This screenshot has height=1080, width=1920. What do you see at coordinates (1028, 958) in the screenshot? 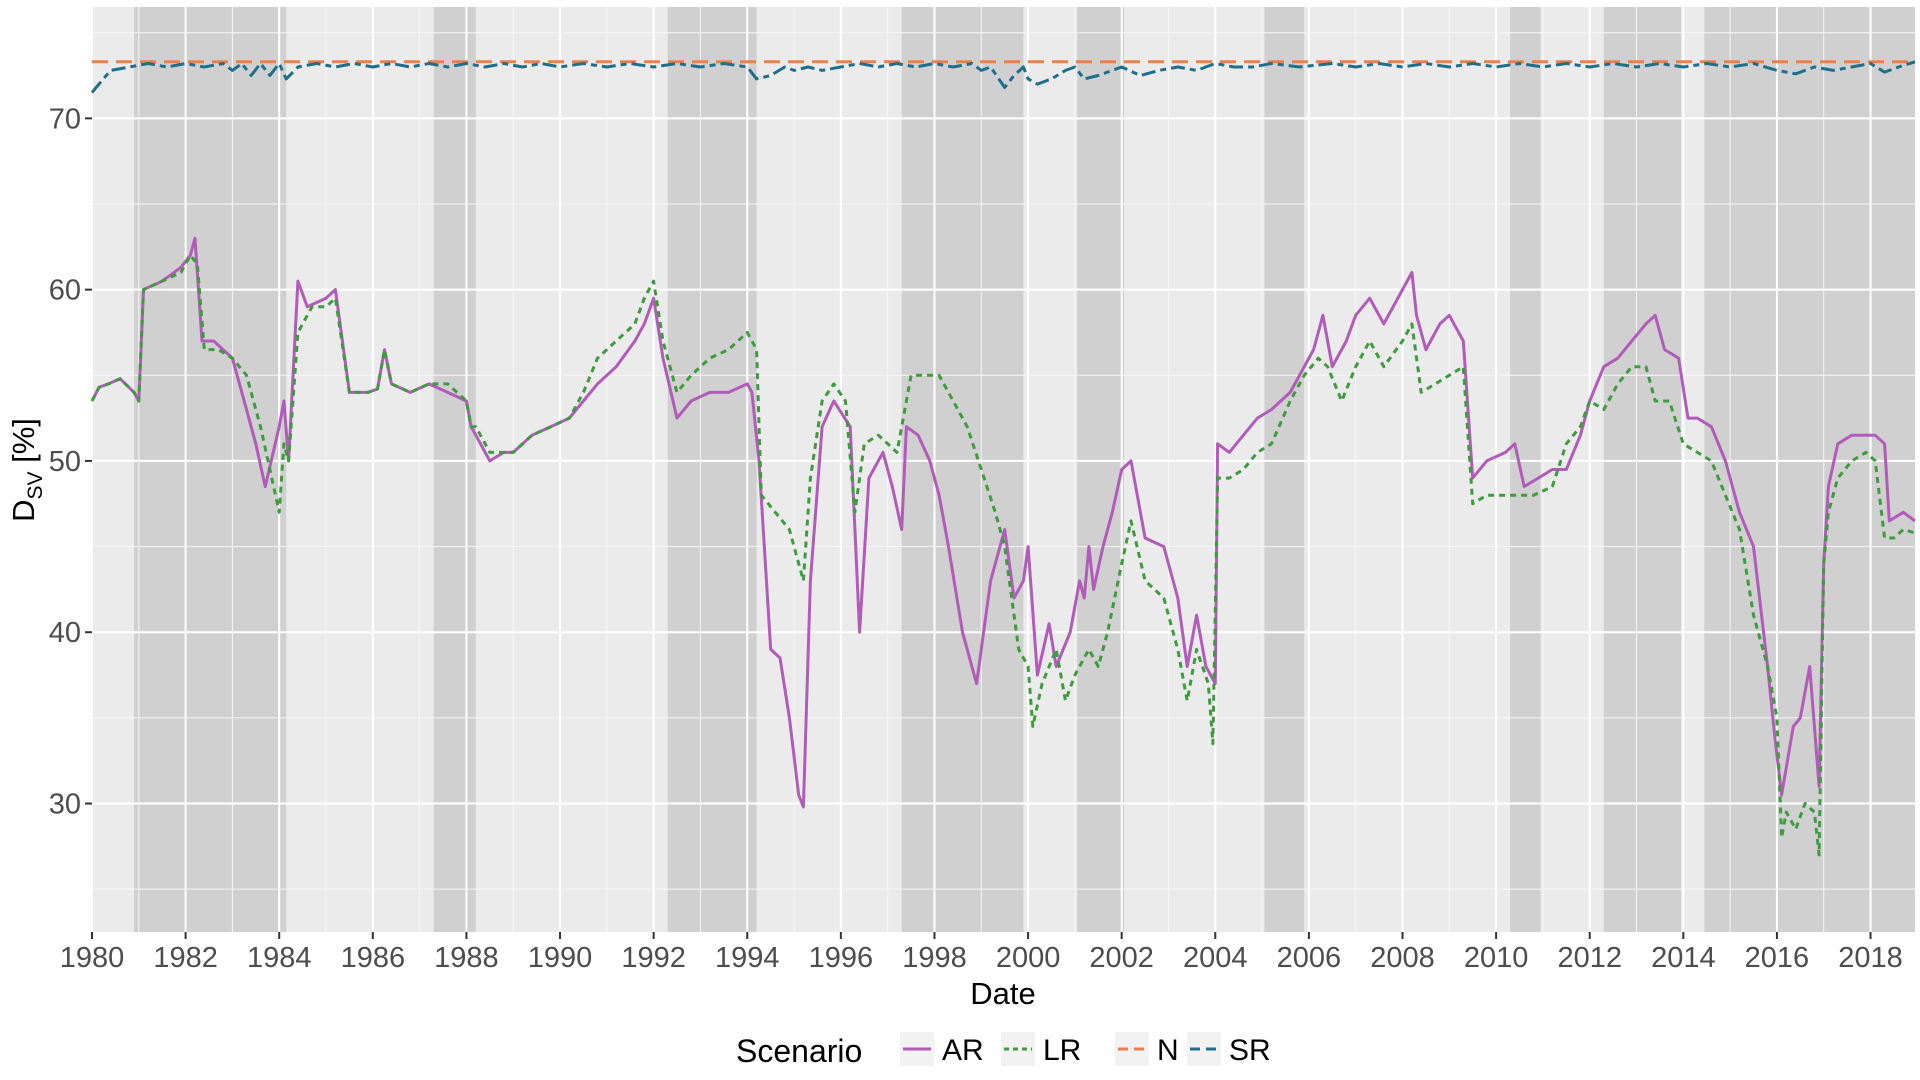
I see `x-tick-label: 2000` at bounding box center [1028, 958].